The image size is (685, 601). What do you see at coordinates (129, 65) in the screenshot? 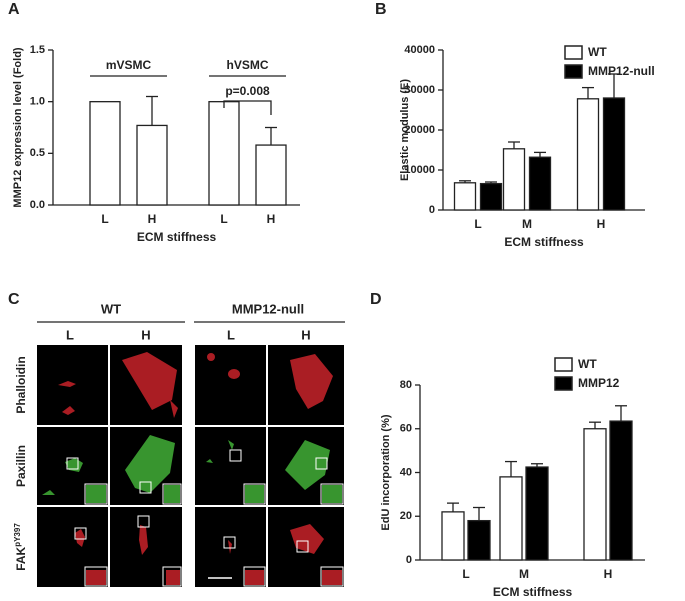
I see `group-label: mVSMC` at bounding box center [129, 65].